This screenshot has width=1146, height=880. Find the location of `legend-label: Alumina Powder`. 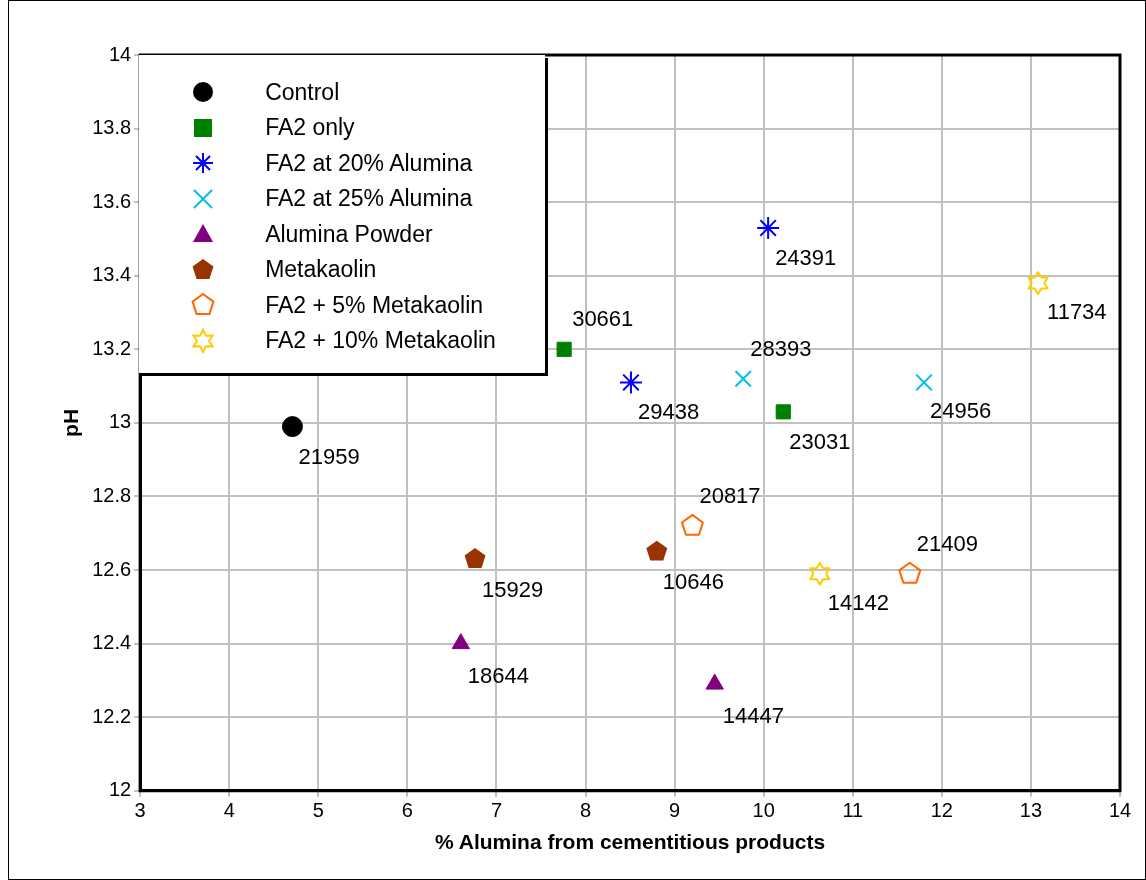

legend-label: Alumina Powder is located at coordinates (349, 234).